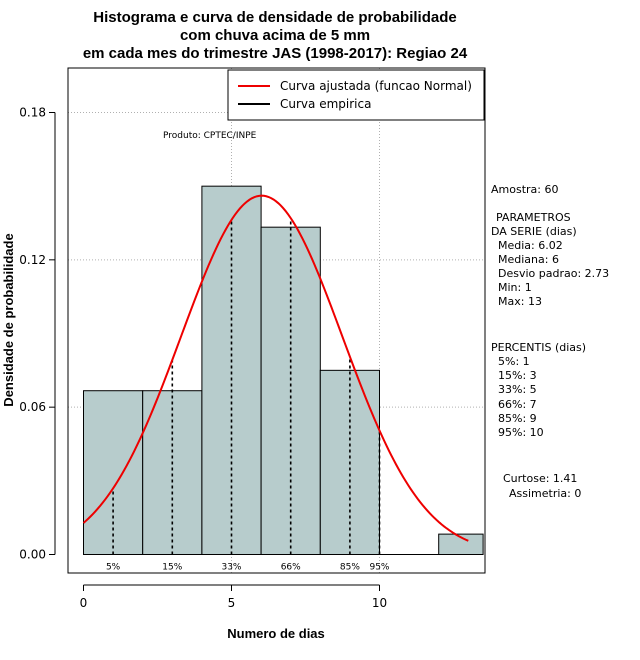 Image resolution: width=640 pixels, height=660 pixels. Describe the element at coordinates (515, 287) in the screenshot. I see `stat-min: Min: 1` at that location.